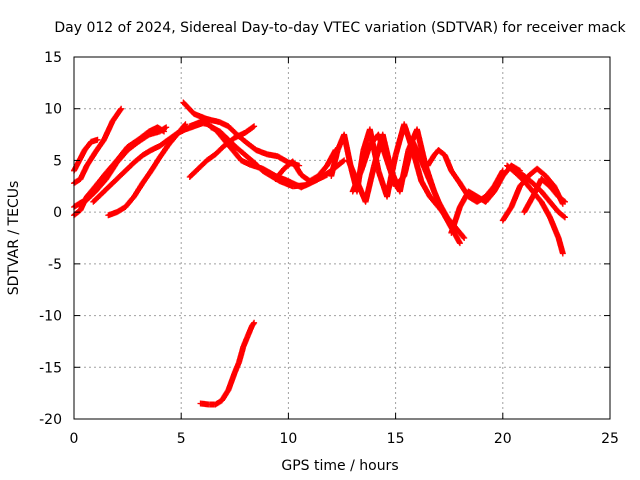 Image resolution: width=640 pixels, height=480 pixels. I want to click on x-tick-label: 15, so click(396, 439).